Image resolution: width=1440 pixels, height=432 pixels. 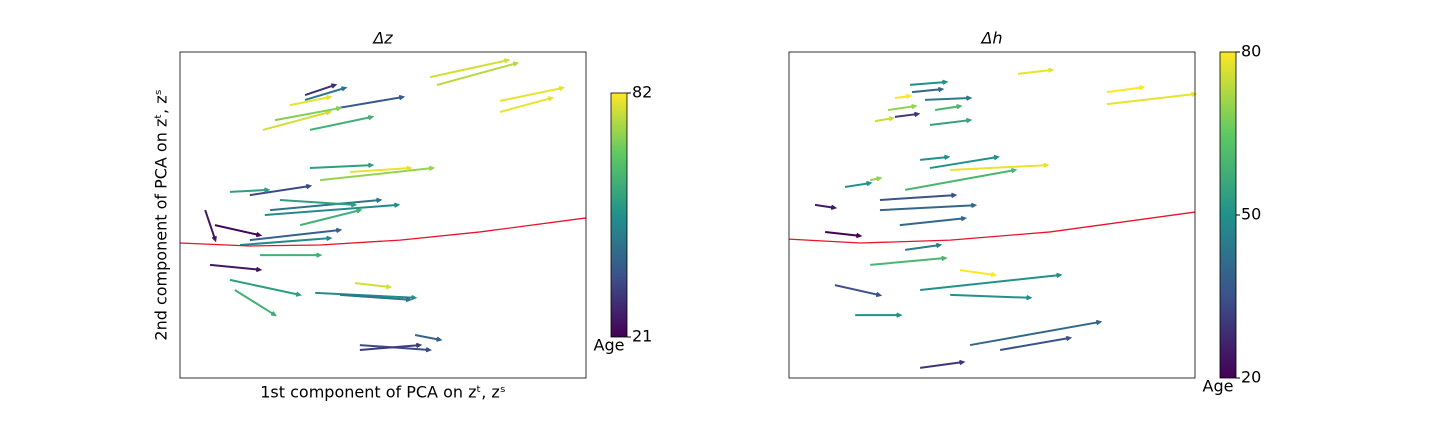 What do you see at coordinates (161, 214) in the screenshot?
I see `y-axis-label: 2nd component of PCA on zᵗ, zˢ` at bounding box center [161, 214].